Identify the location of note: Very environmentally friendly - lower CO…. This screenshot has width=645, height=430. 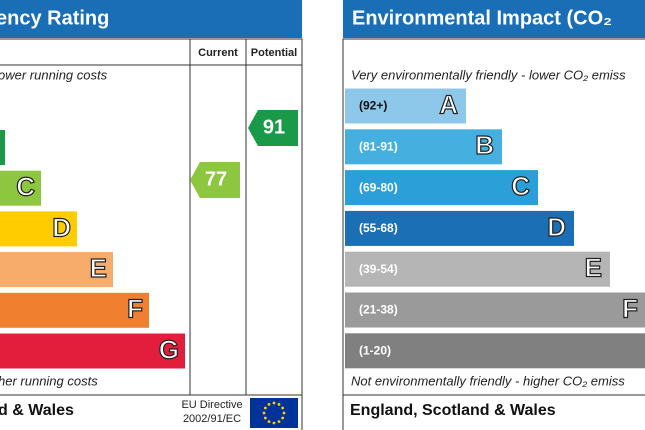
(488, 74).